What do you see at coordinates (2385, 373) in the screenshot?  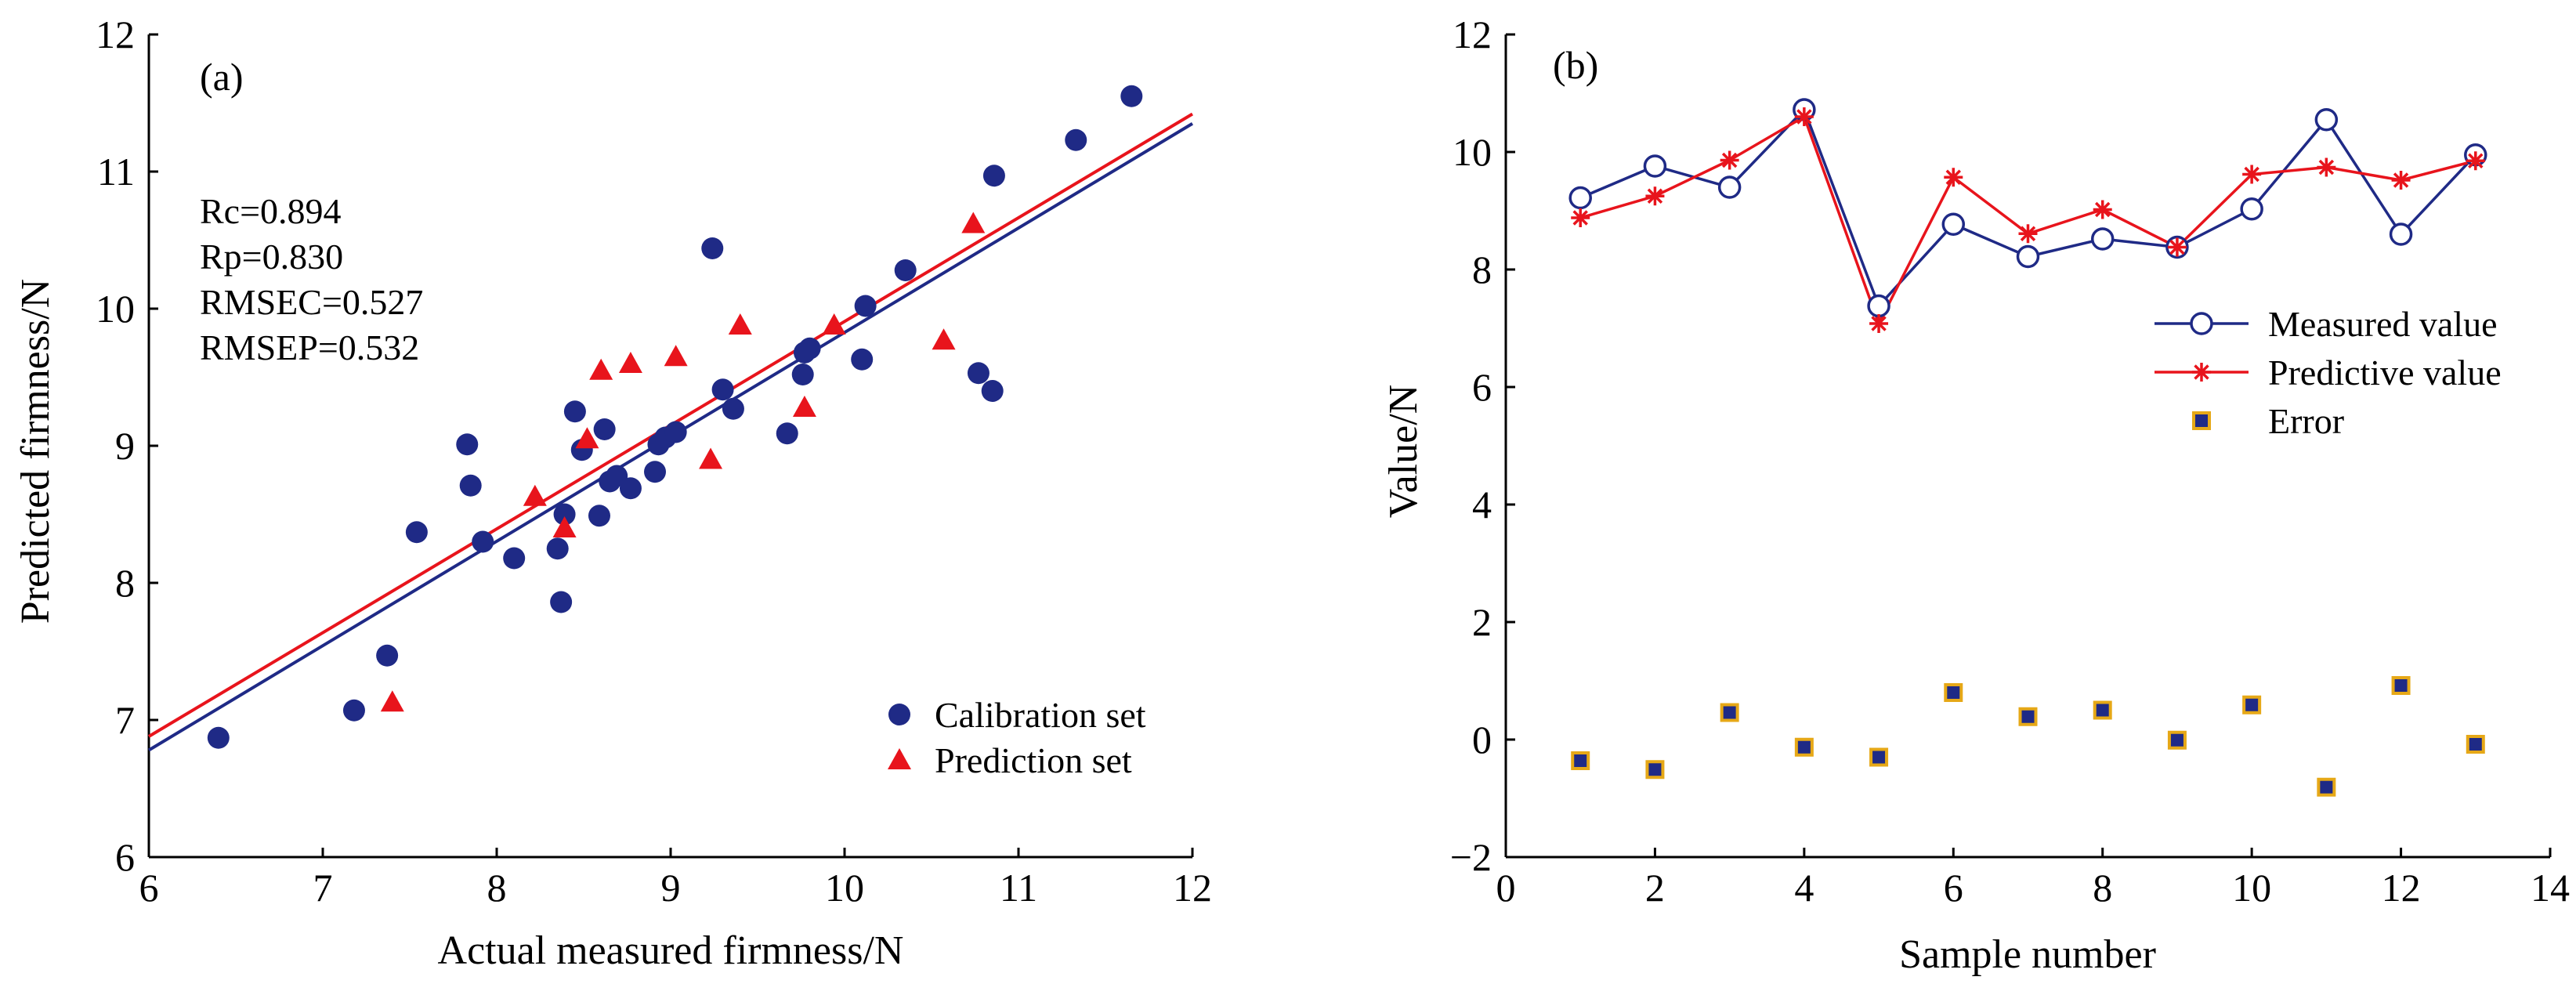 I see `legend-predictive-label: Predictive value` at bounding box center [2385, 373].